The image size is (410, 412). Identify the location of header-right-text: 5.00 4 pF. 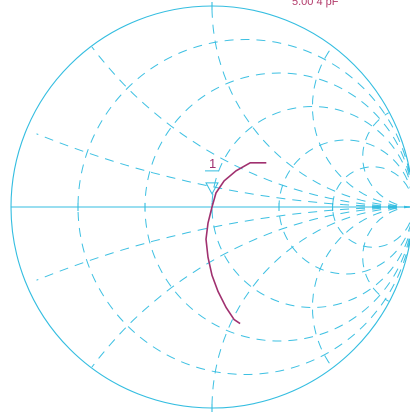
(315, 4).